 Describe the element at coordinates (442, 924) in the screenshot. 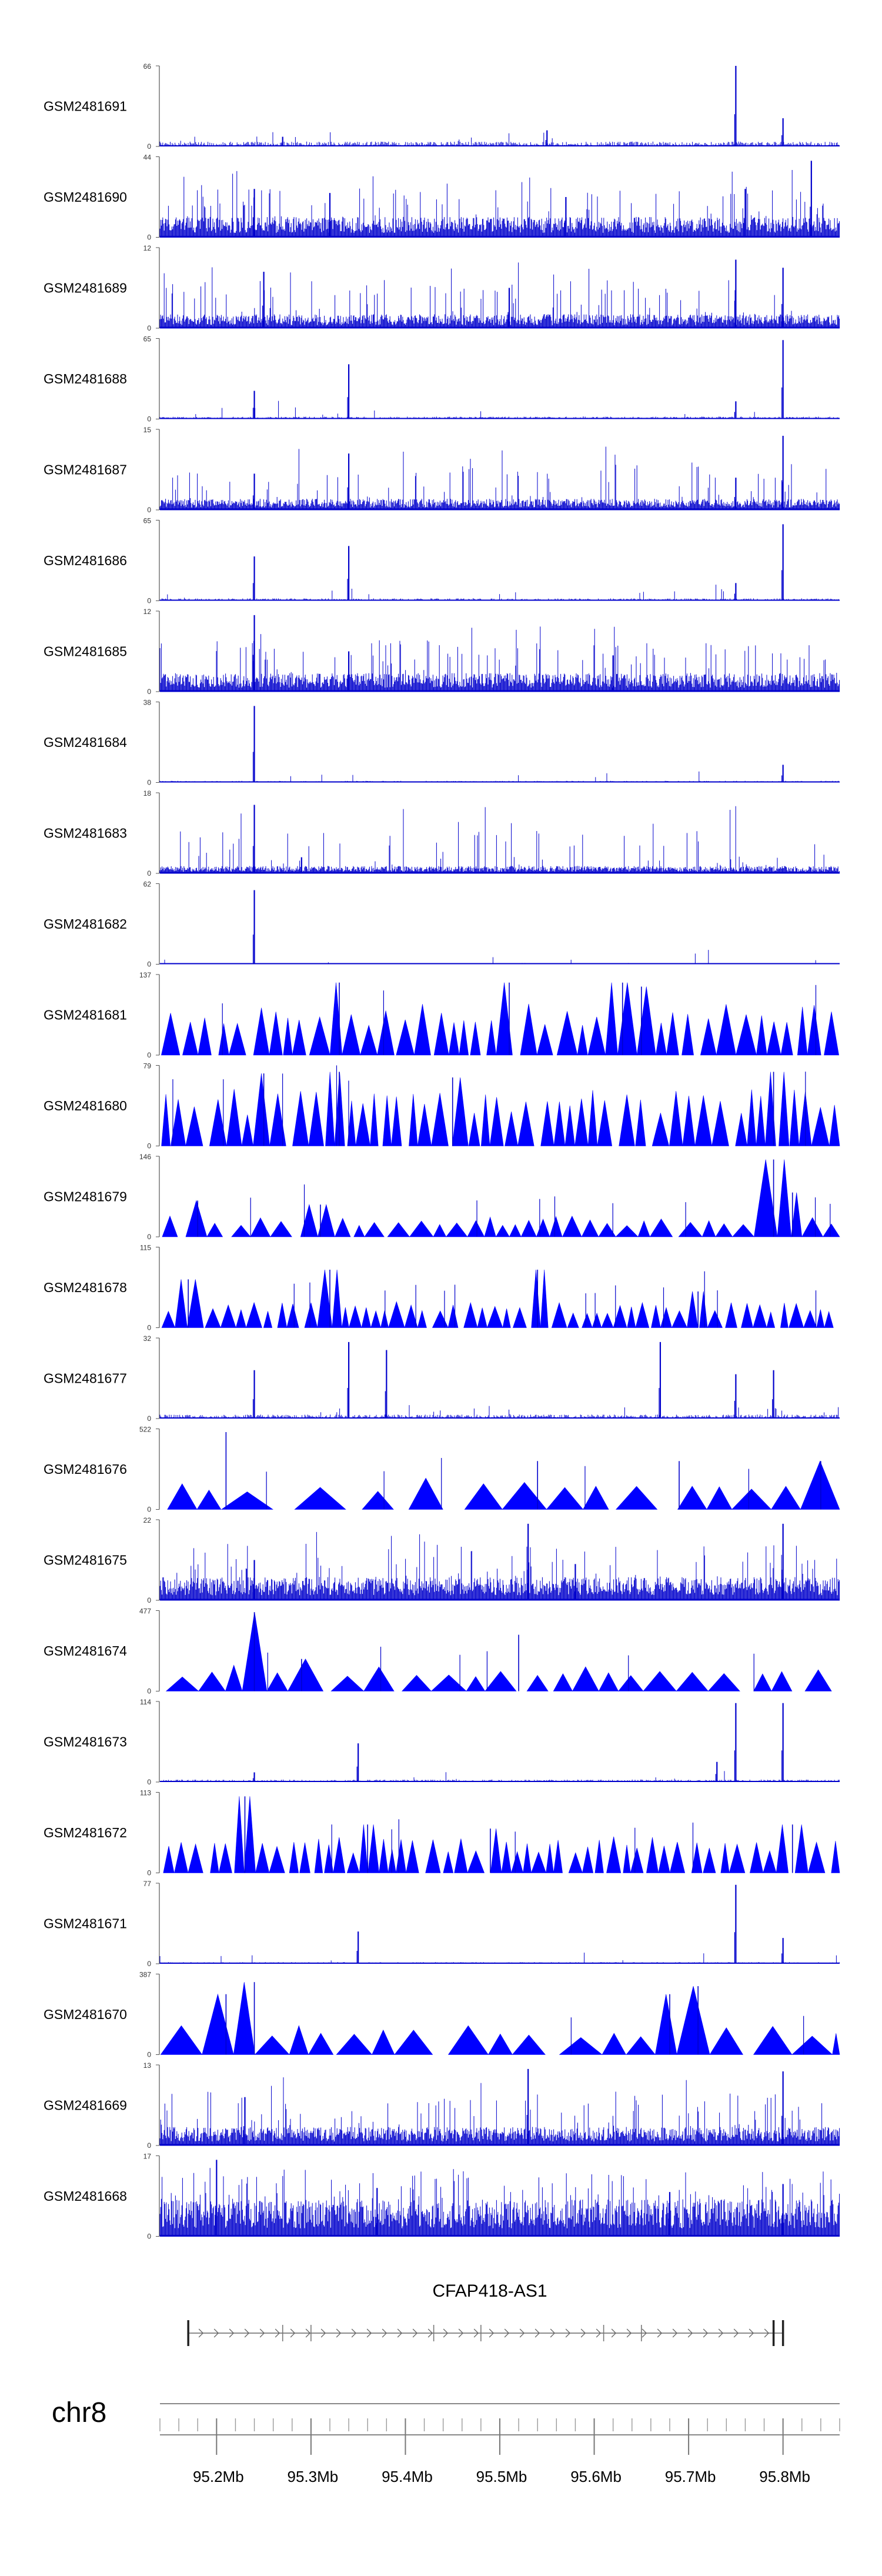

I see `track-GSM2481682: GSM2481682 62 0` at that location.